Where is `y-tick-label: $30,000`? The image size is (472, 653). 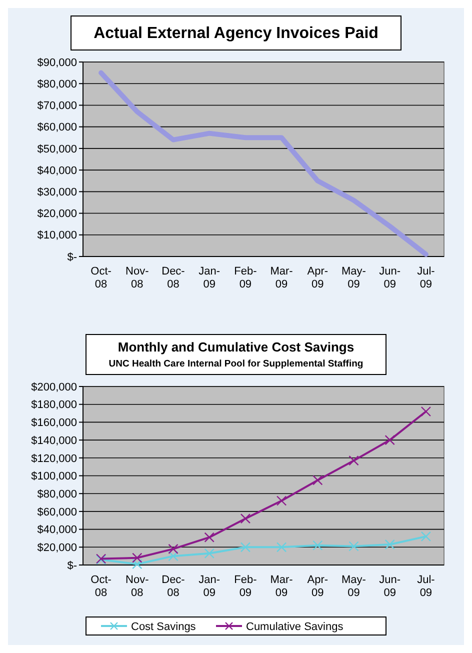
y-tick-label: $30,000 is located at coordinates (57, 192).